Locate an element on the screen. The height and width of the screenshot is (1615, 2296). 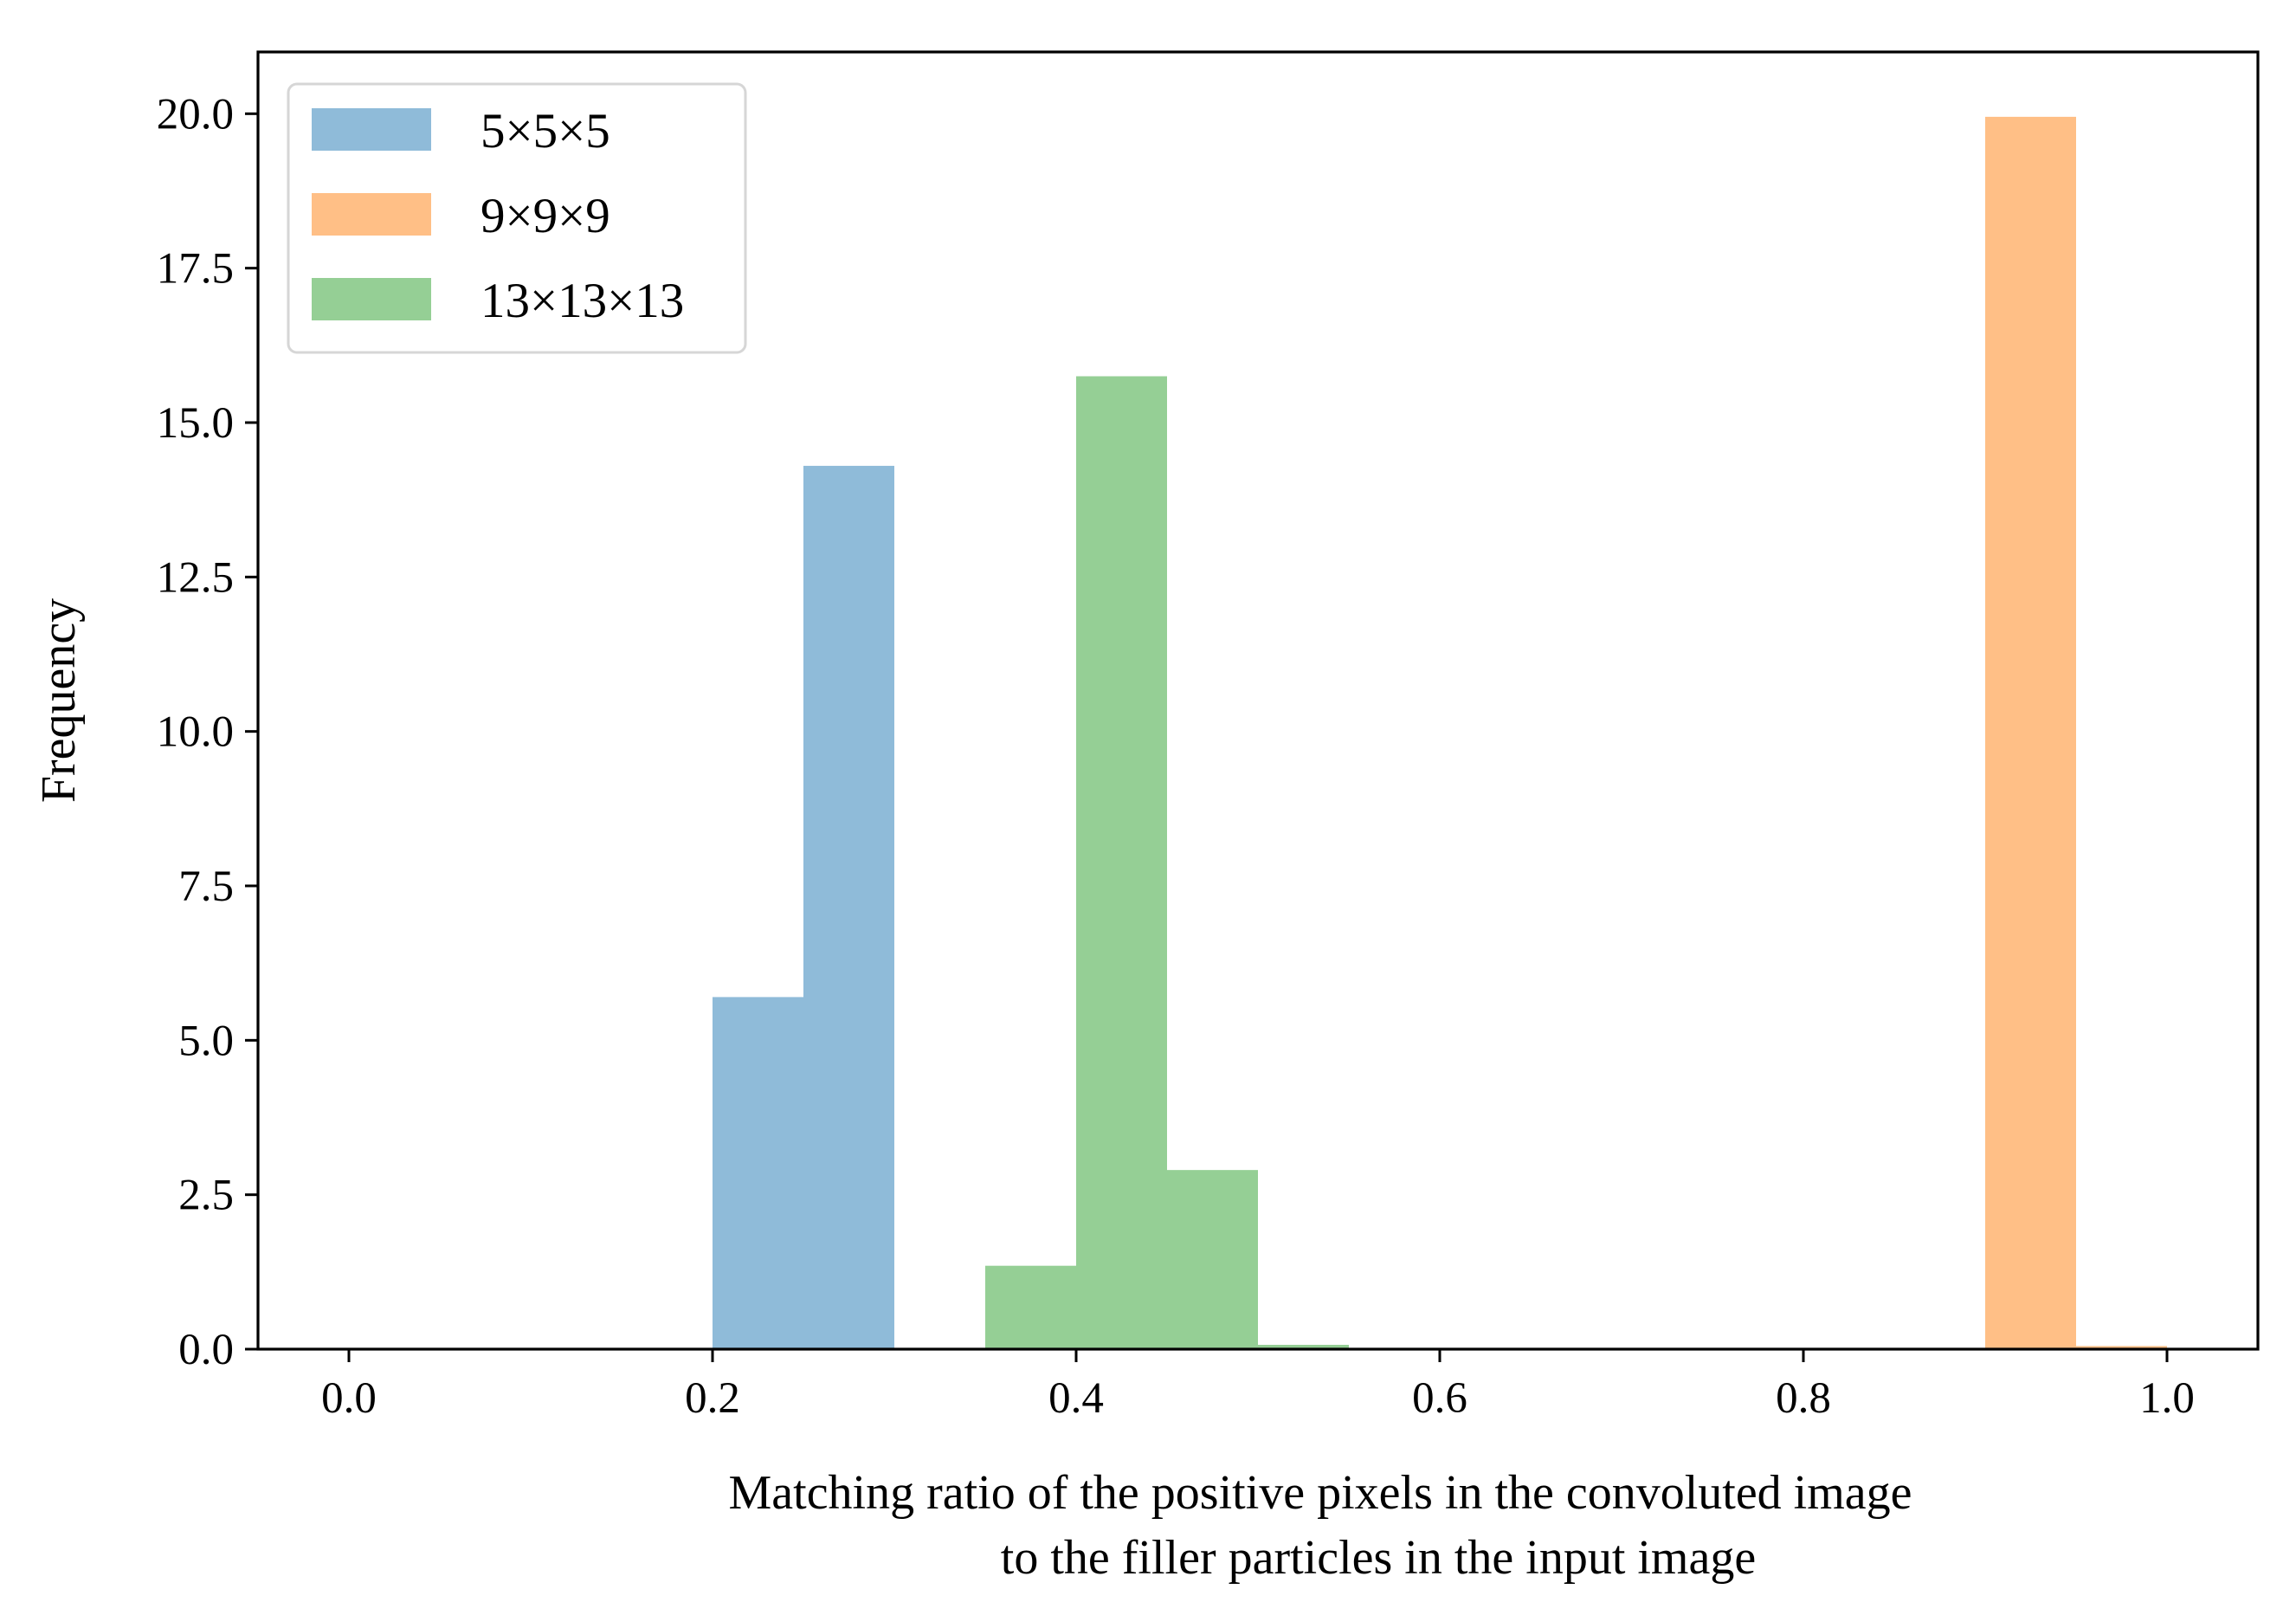
y-tick-label: 15.0 is located at coordinates (195, 423).